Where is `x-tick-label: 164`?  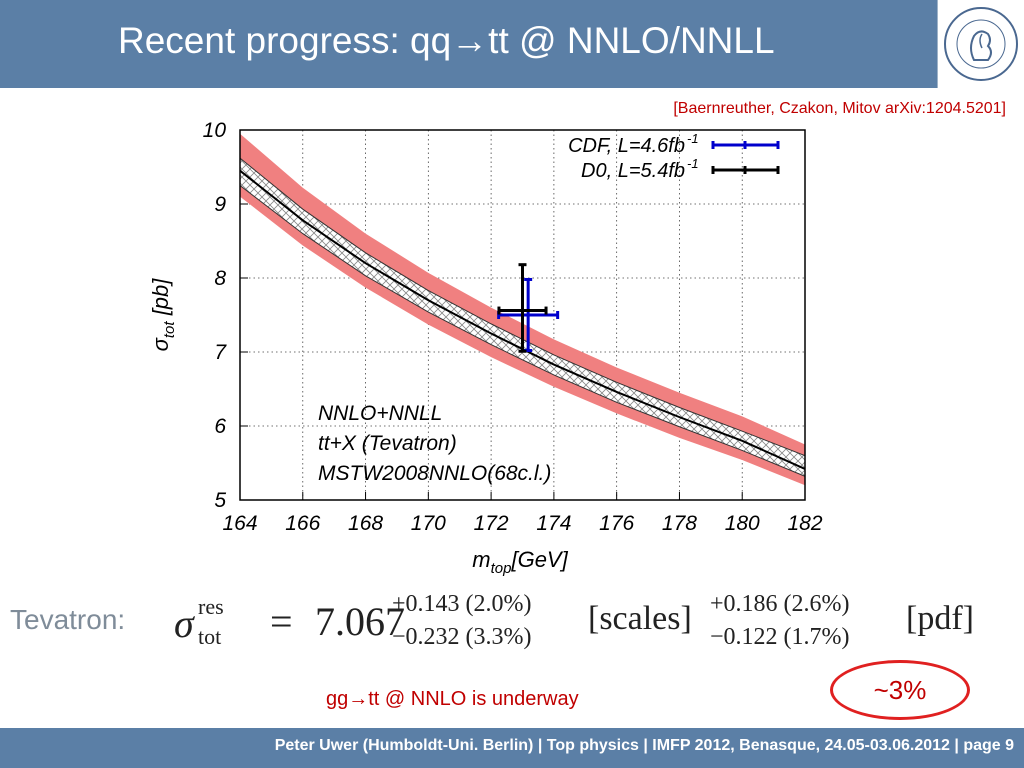 x-tick-label: 164 is located at coordinates (239, 523).